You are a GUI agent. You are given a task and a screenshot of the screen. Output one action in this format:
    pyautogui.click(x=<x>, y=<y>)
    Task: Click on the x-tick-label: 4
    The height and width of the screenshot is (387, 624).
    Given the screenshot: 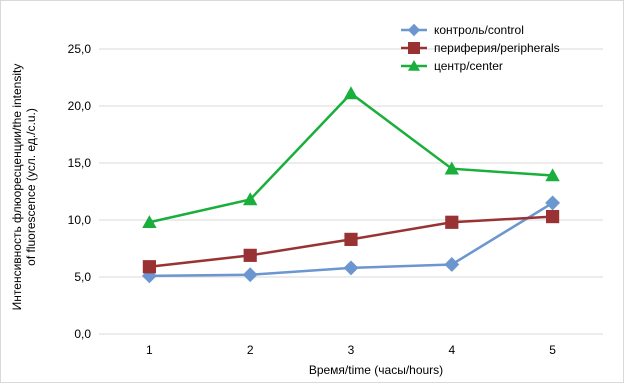 What is the action you would take?
    pyautogui.click(x=451, y=350)
    